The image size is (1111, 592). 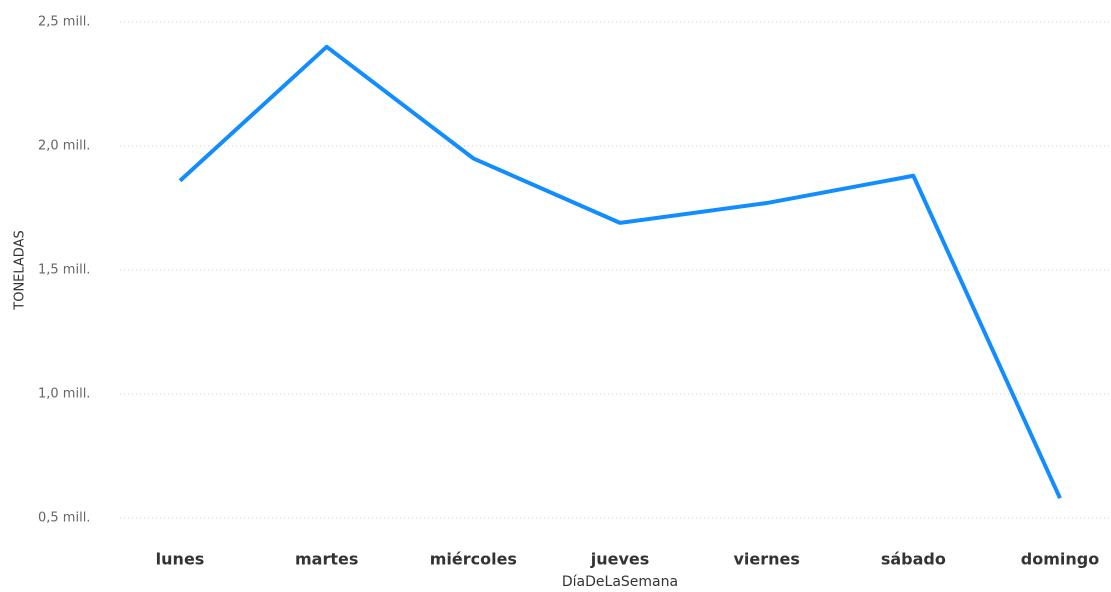 I want to click on y-tick-label: 1,5 mill., so click(x=64, y=270).